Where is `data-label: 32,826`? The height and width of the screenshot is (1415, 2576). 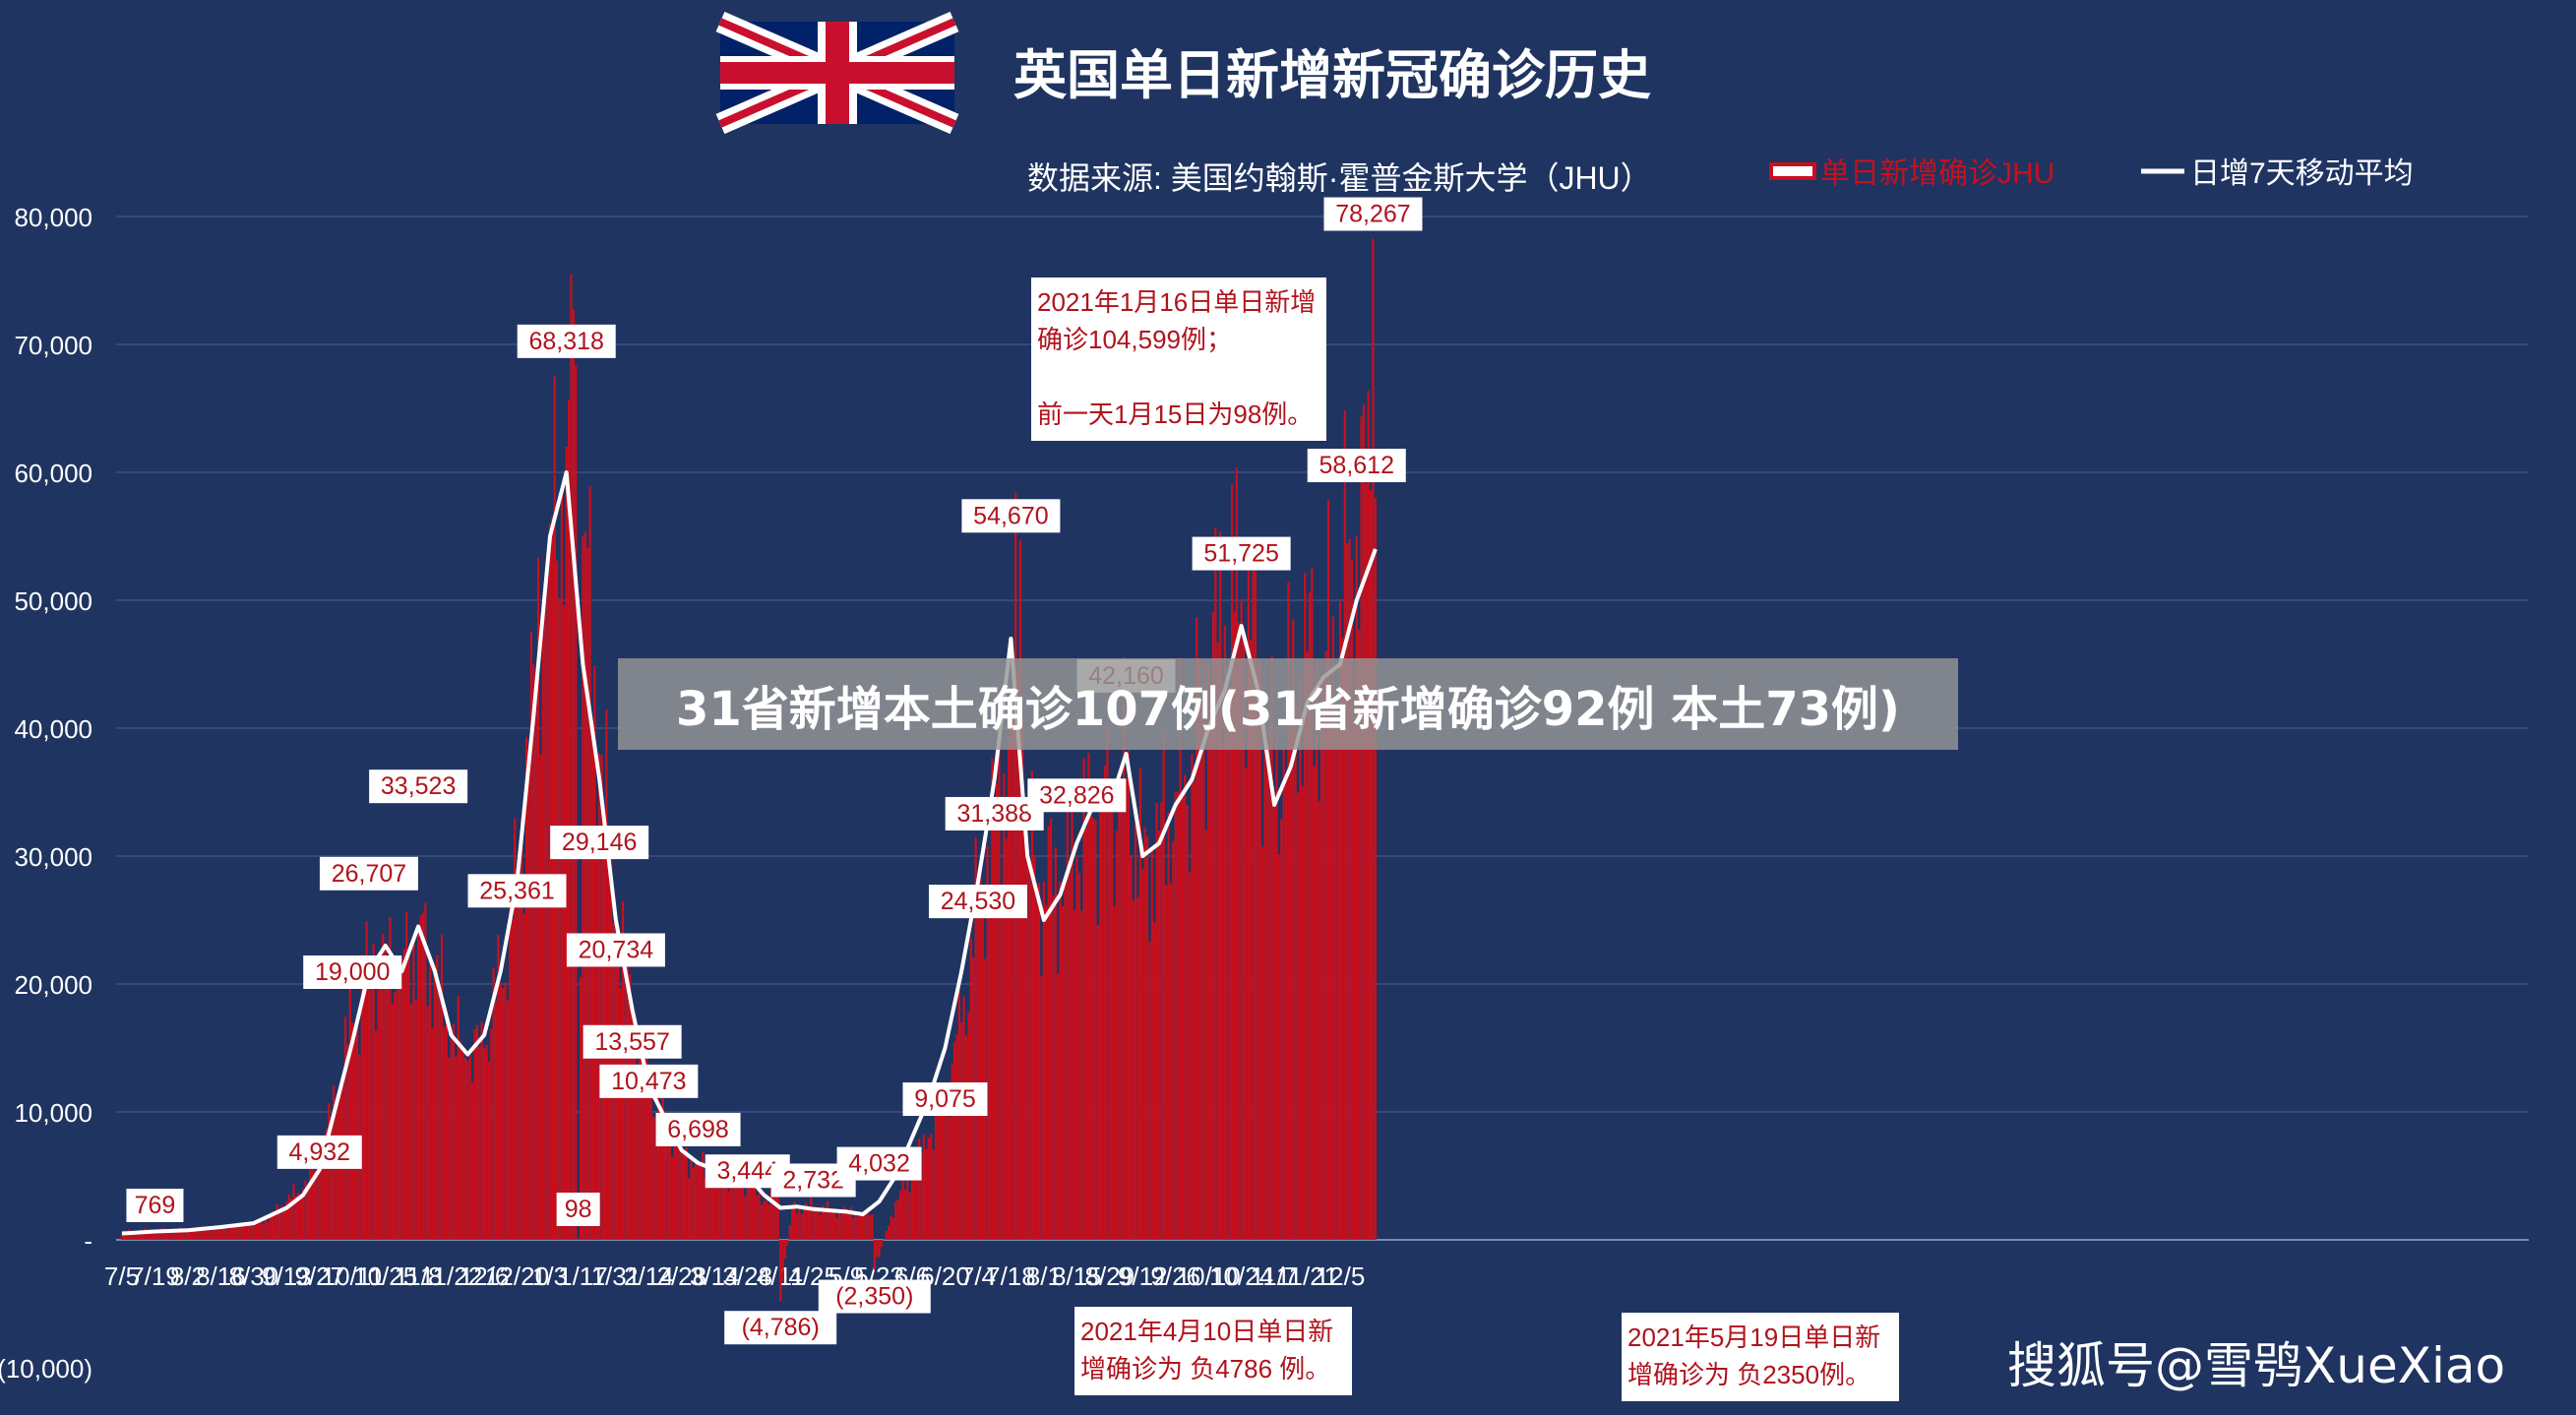 data-label: 32,826 is located at coordinates (1076, 795).